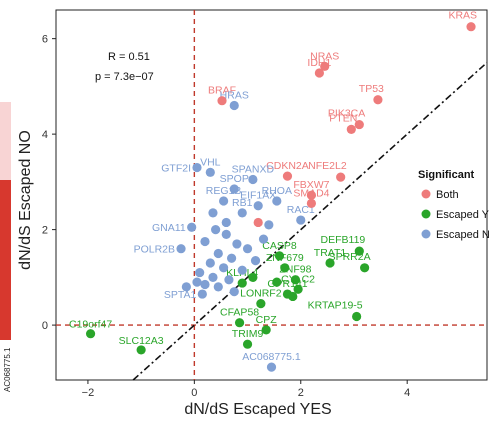 The image size is (496, 423). What do you see at coordinates (258, 196) in the screenshot?
I see `point-label: EIF1AX` at bounding box center [258, 196].